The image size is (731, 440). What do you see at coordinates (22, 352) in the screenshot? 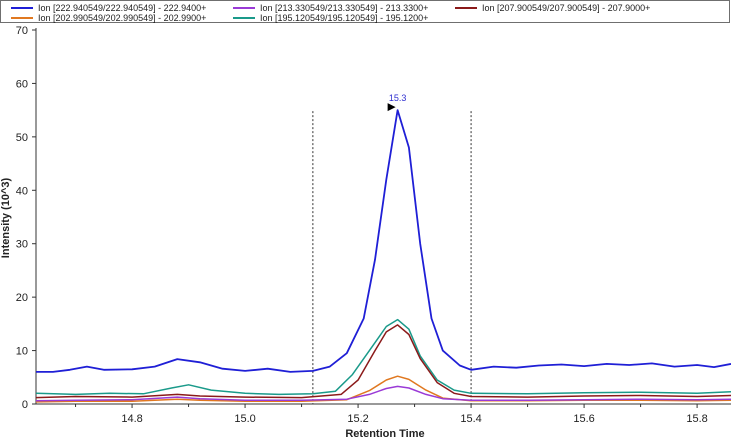
I see `y-tick-label: 10` at bounding box center [22, 352].